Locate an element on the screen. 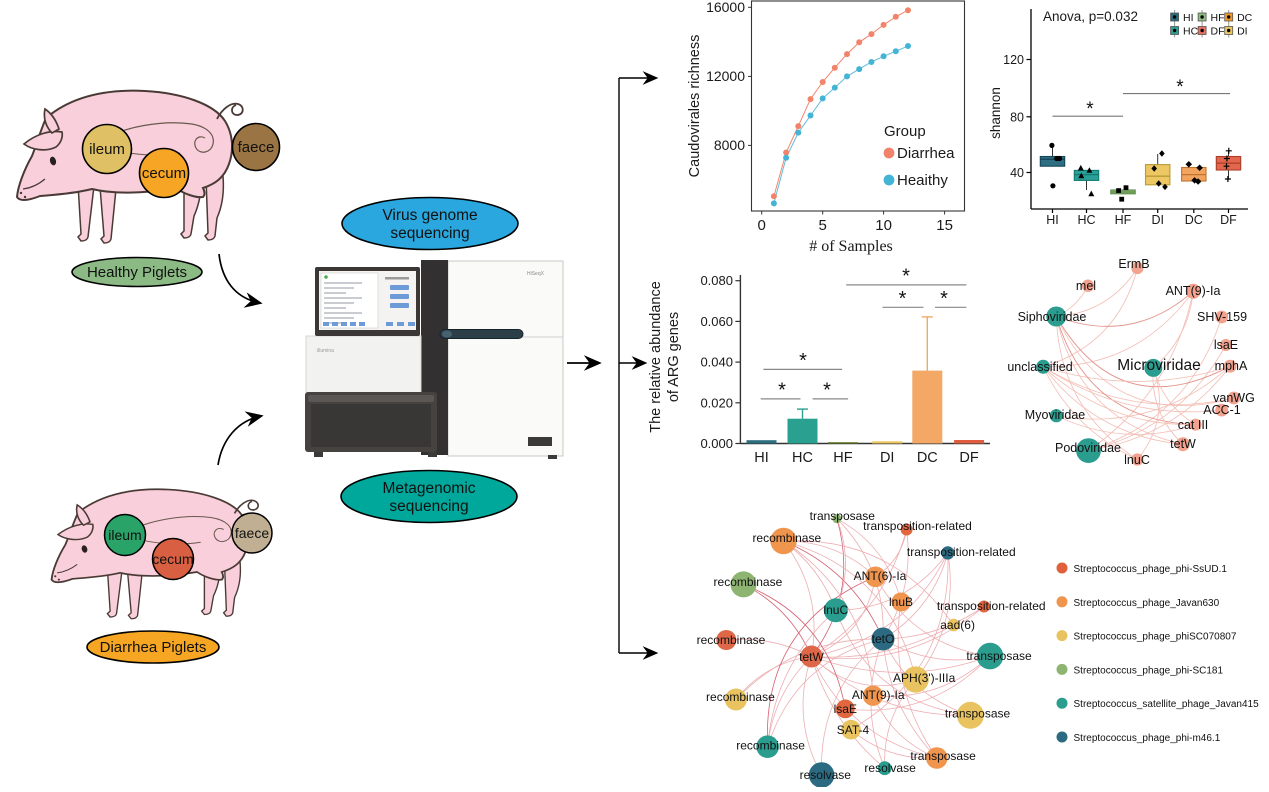  svg-text: Streptococcus_phage_phi-SC181 is located at coordinates (1149, 670).